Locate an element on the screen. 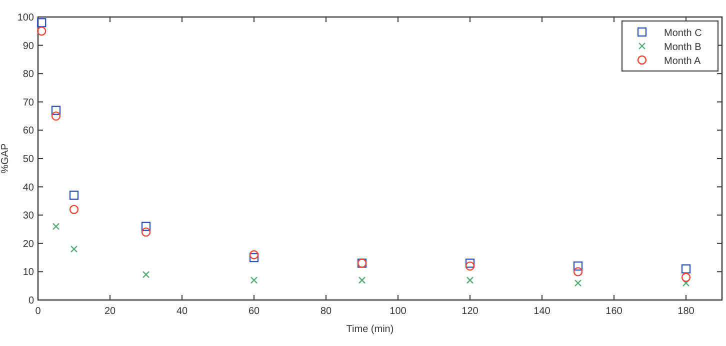 The height and width of the screenshot is (346, 726). x-tick-label: 160 is located at coordinates (614, 311).